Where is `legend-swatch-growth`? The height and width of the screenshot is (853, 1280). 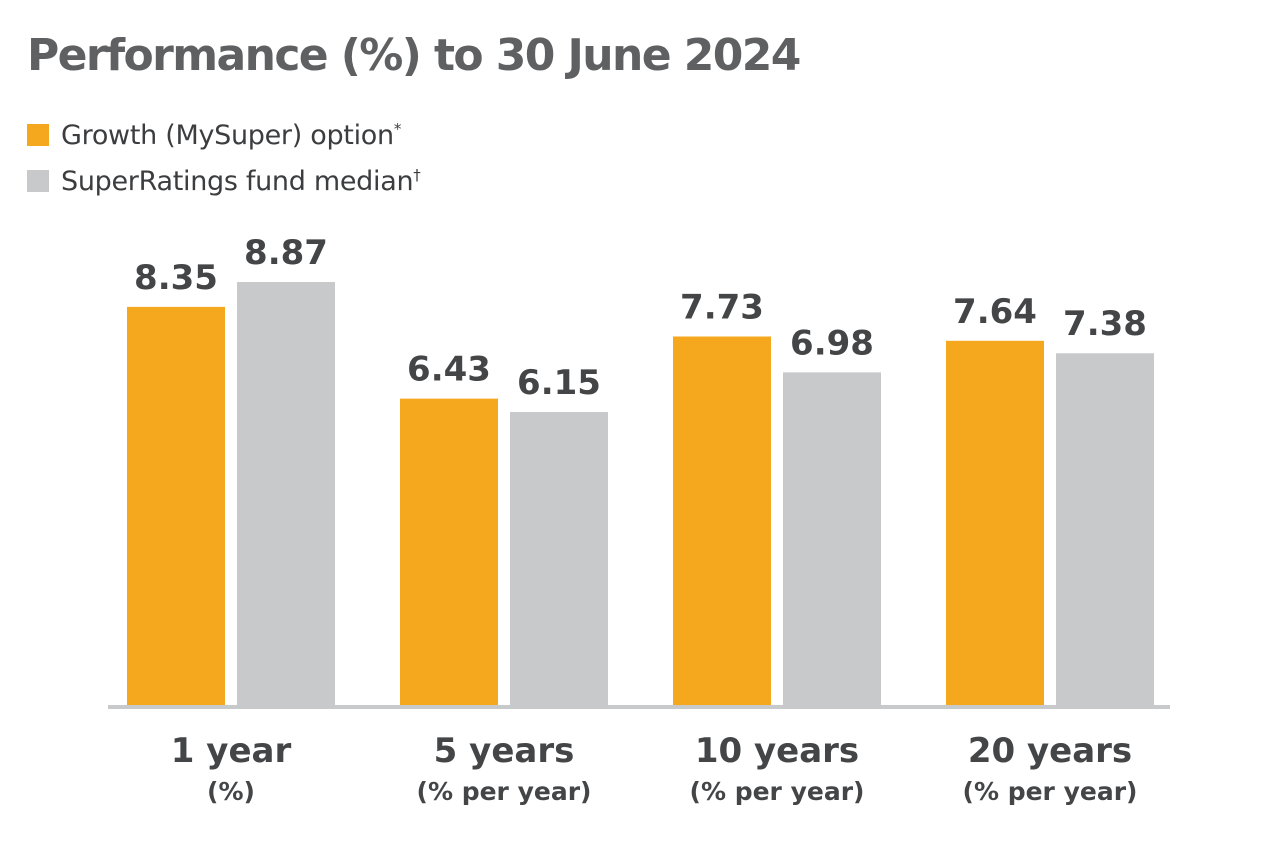 legend-swatch-growth is located at coordinates (38, 135).